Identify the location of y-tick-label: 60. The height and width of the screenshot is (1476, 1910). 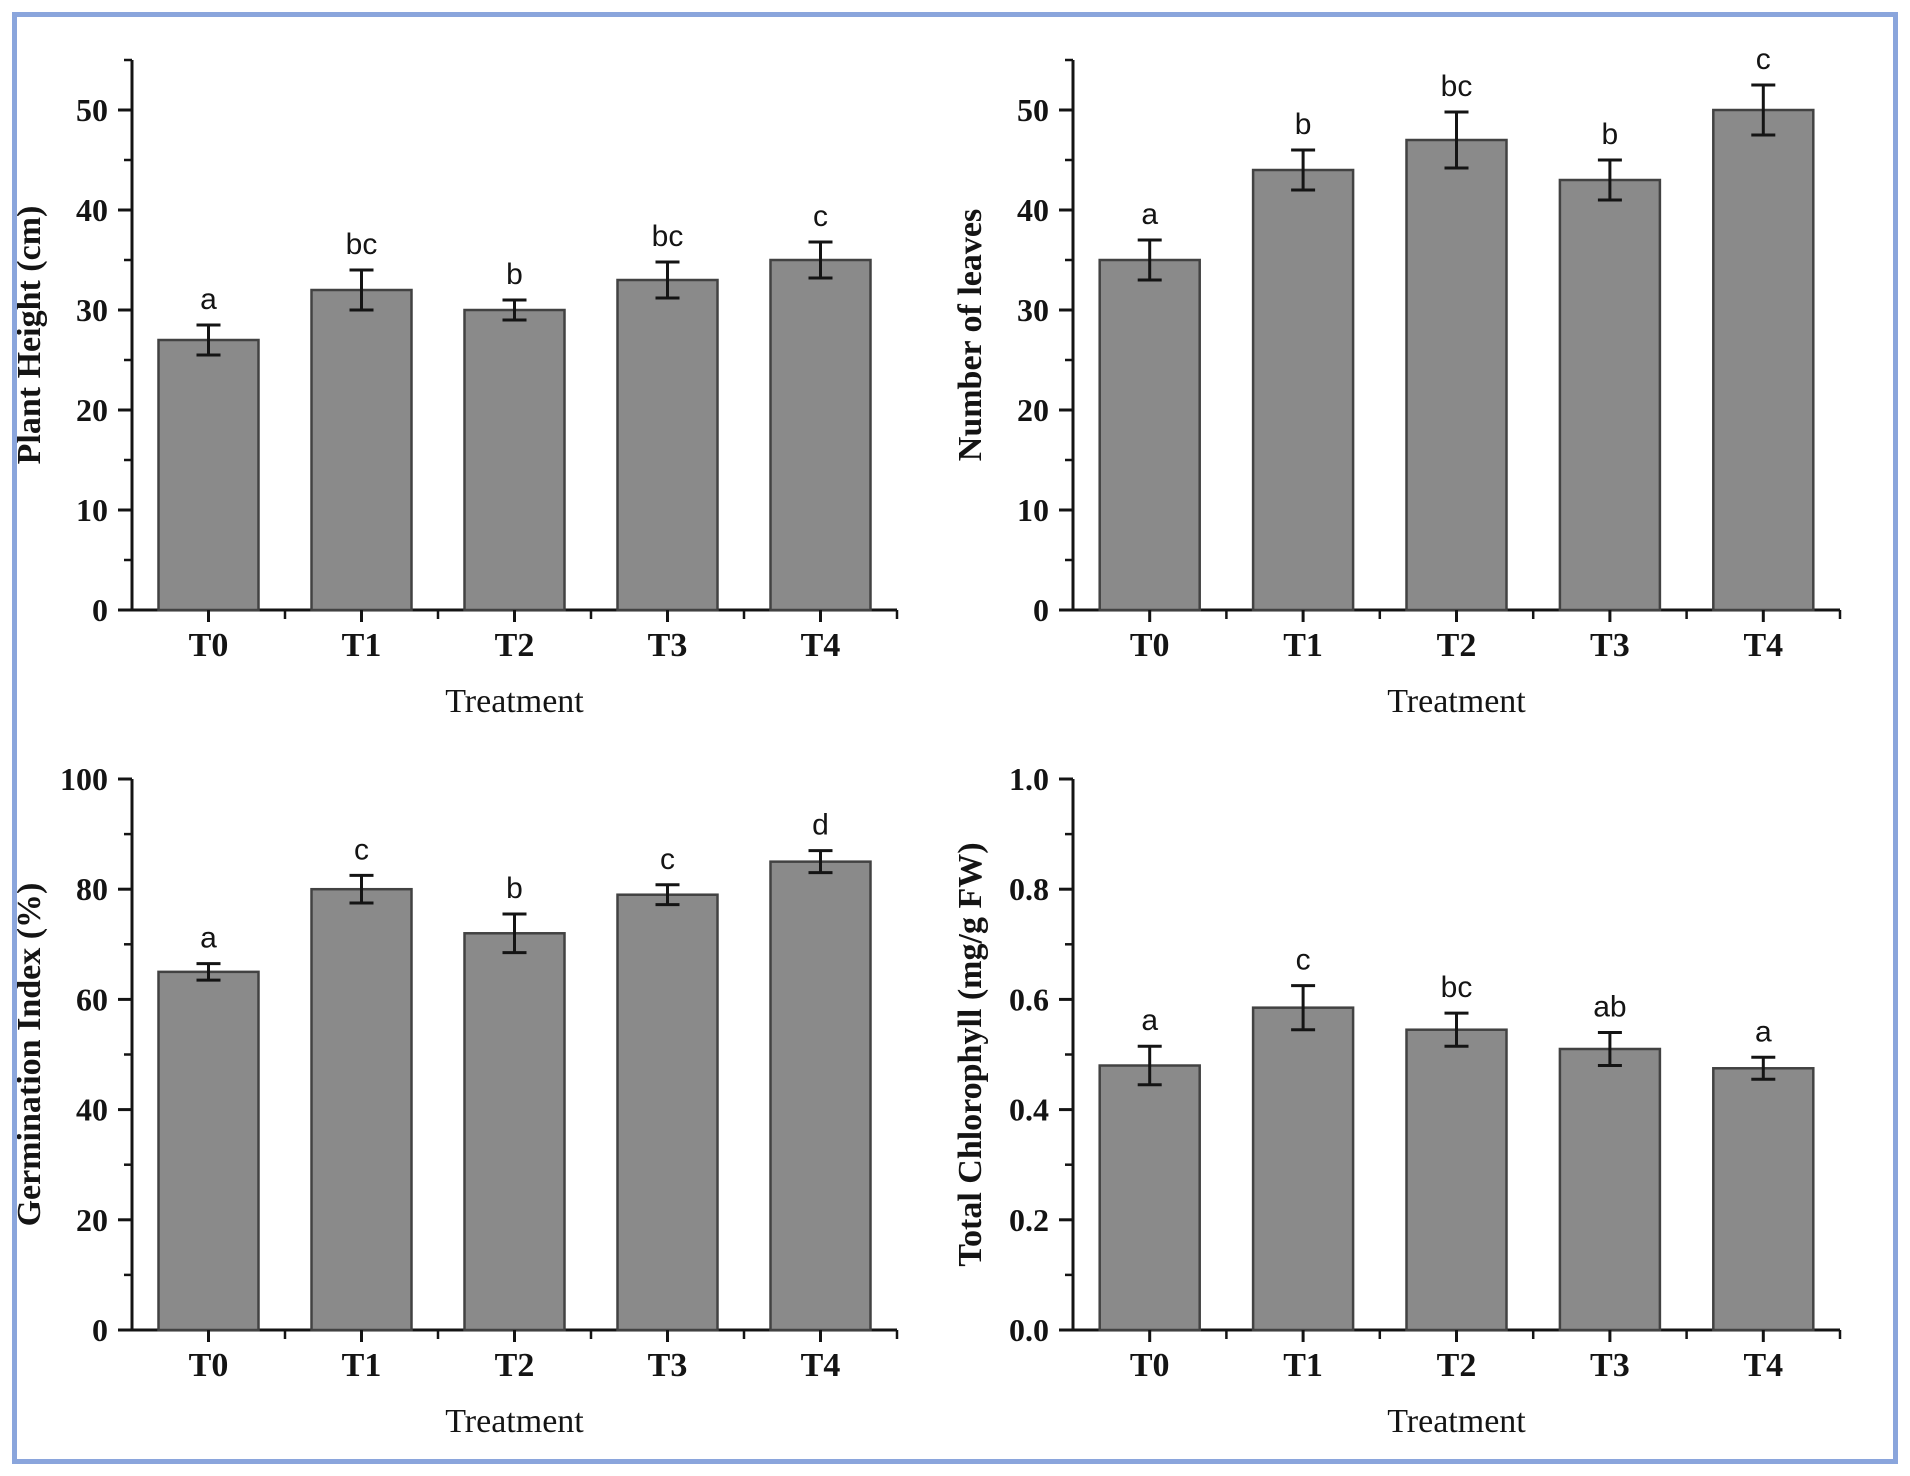
(92, 999).